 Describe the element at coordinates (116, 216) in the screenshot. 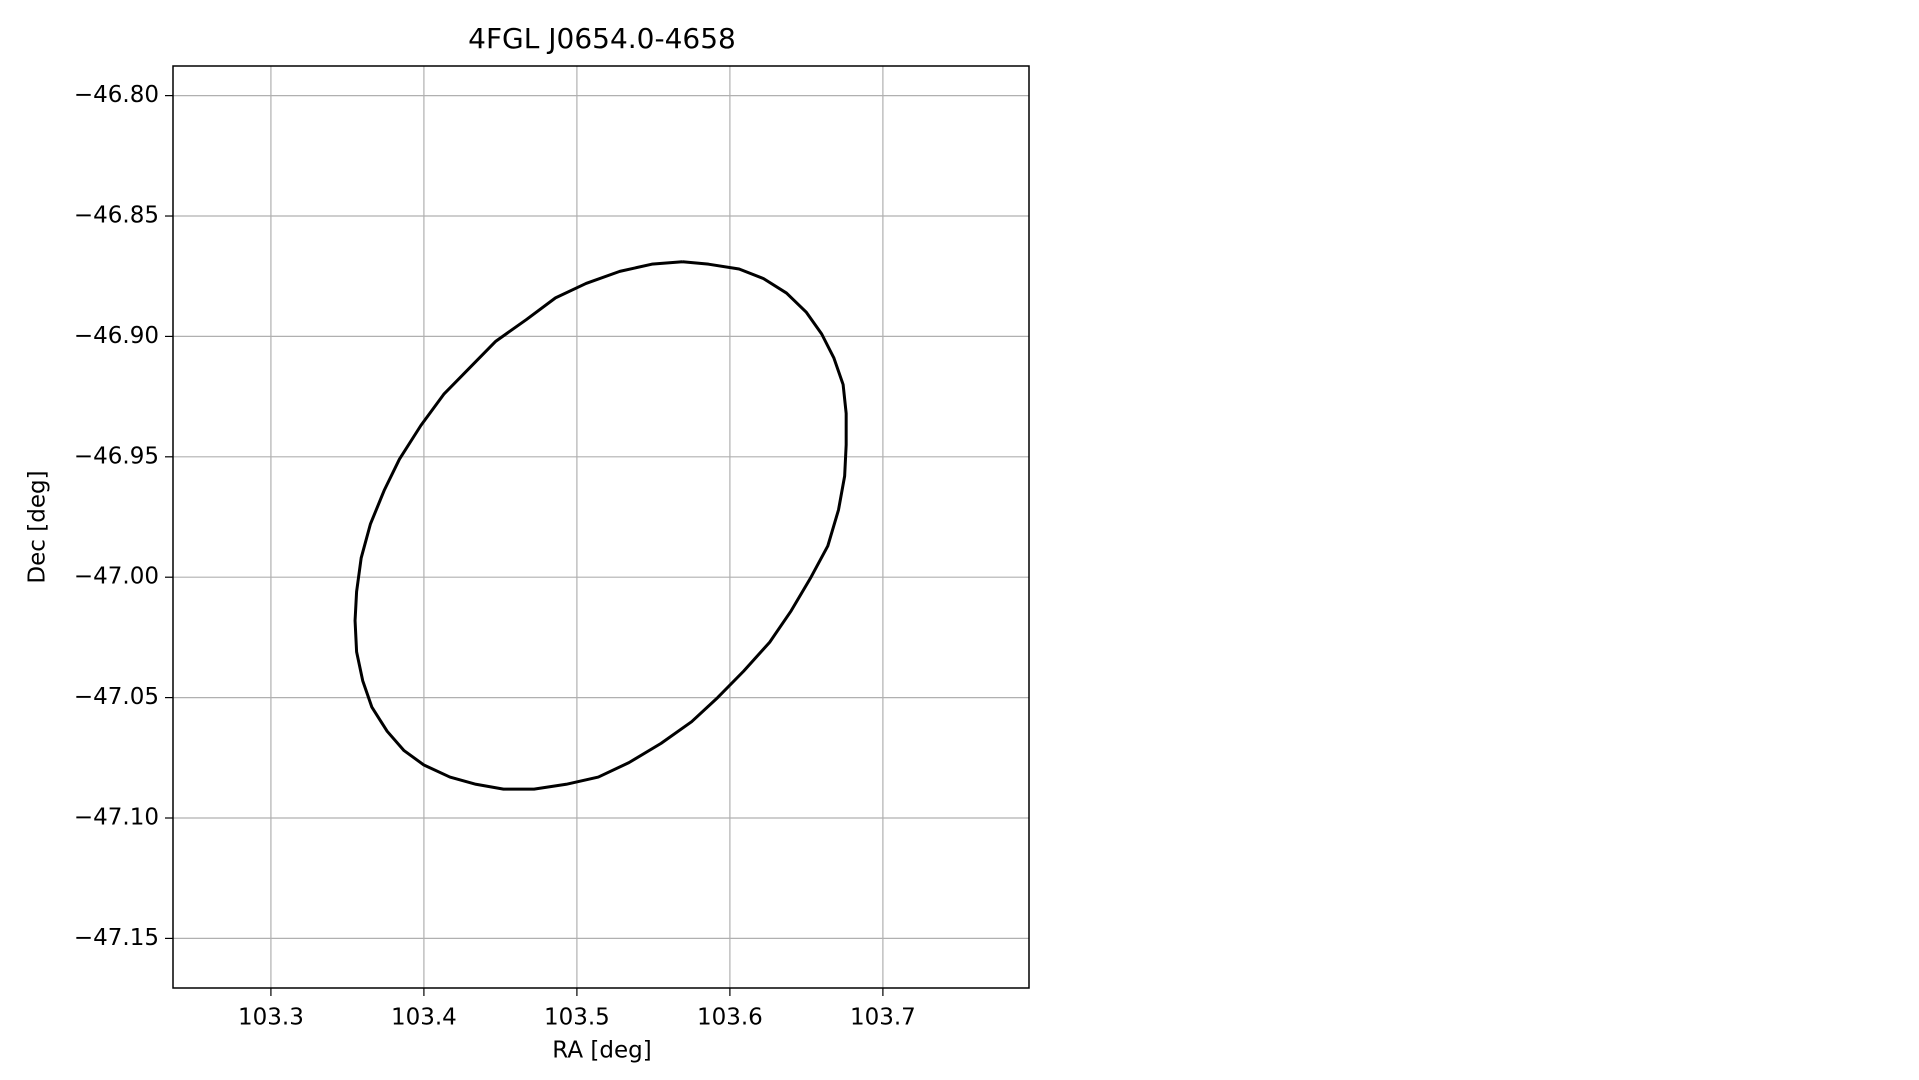

I see `y-tick-label: −46.85` at that location.